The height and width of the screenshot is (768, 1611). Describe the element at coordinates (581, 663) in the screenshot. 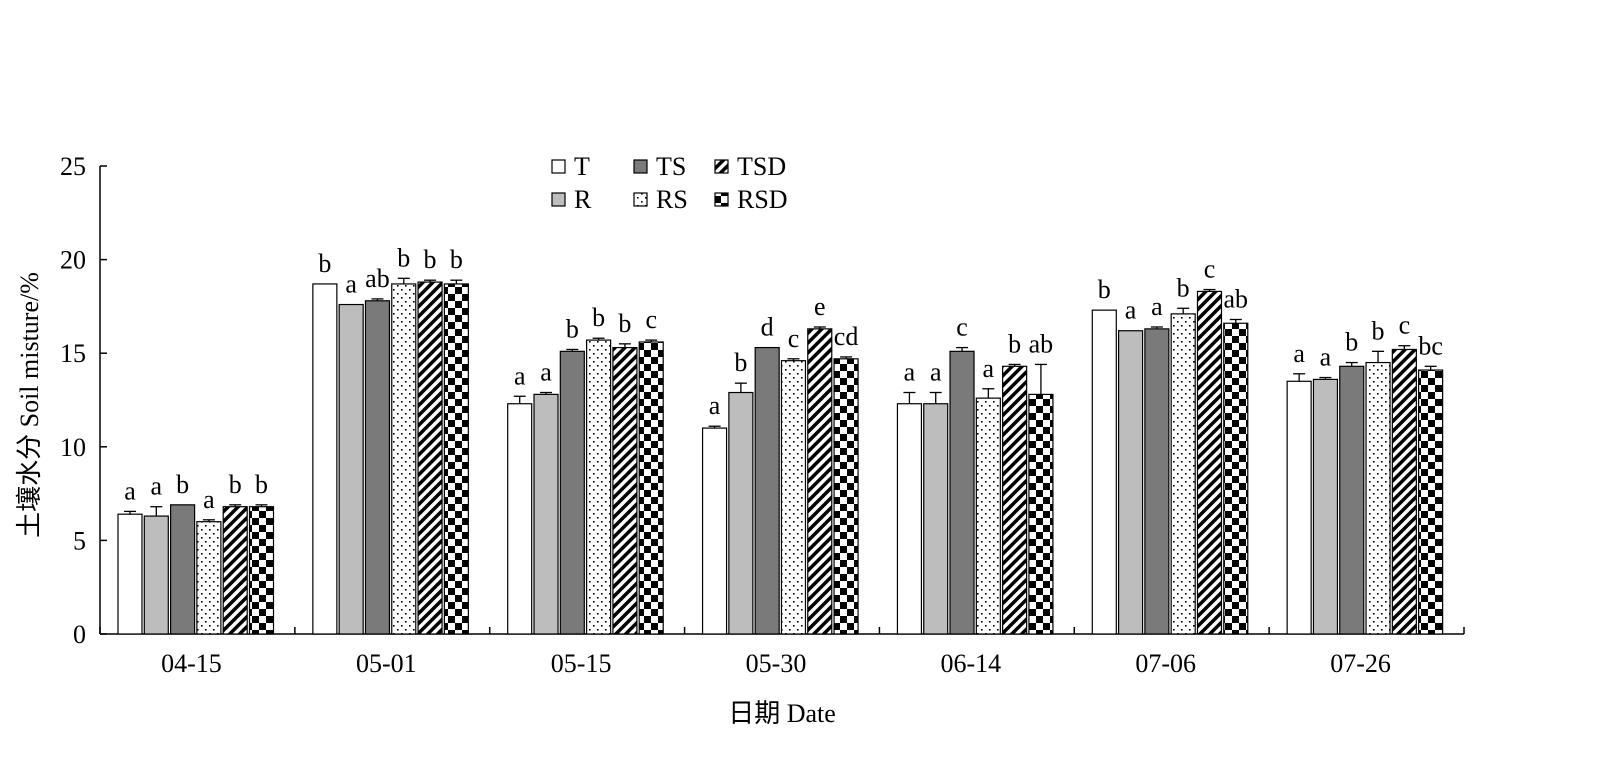

I see `category-label: 05-15` at that location.